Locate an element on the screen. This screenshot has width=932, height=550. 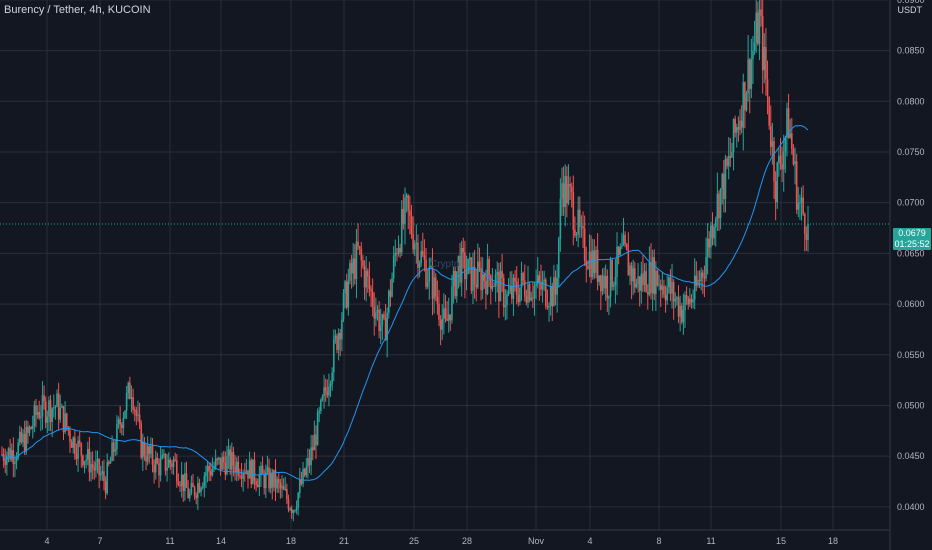
x-tick-label: 18 is located at coordinates (291, 541).